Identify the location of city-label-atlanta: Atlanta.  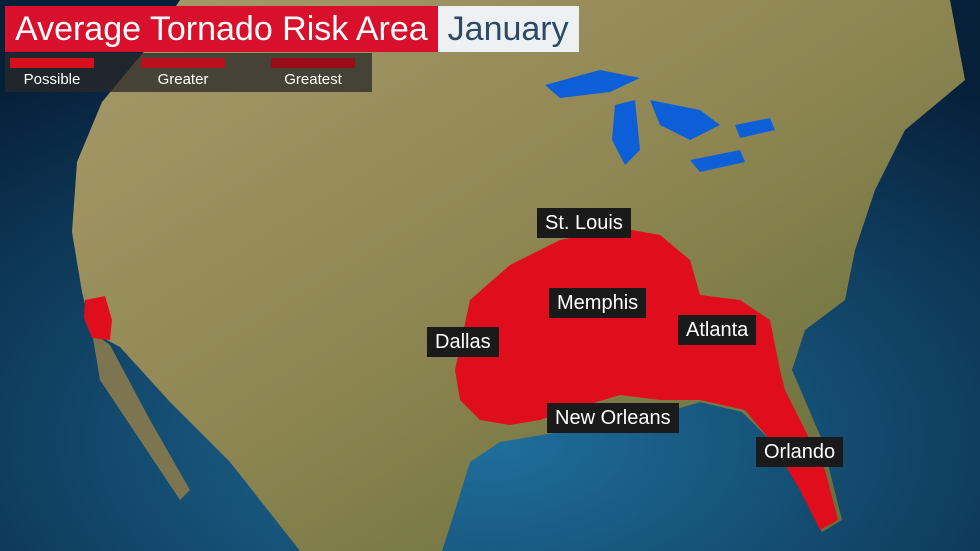
(717, 330).